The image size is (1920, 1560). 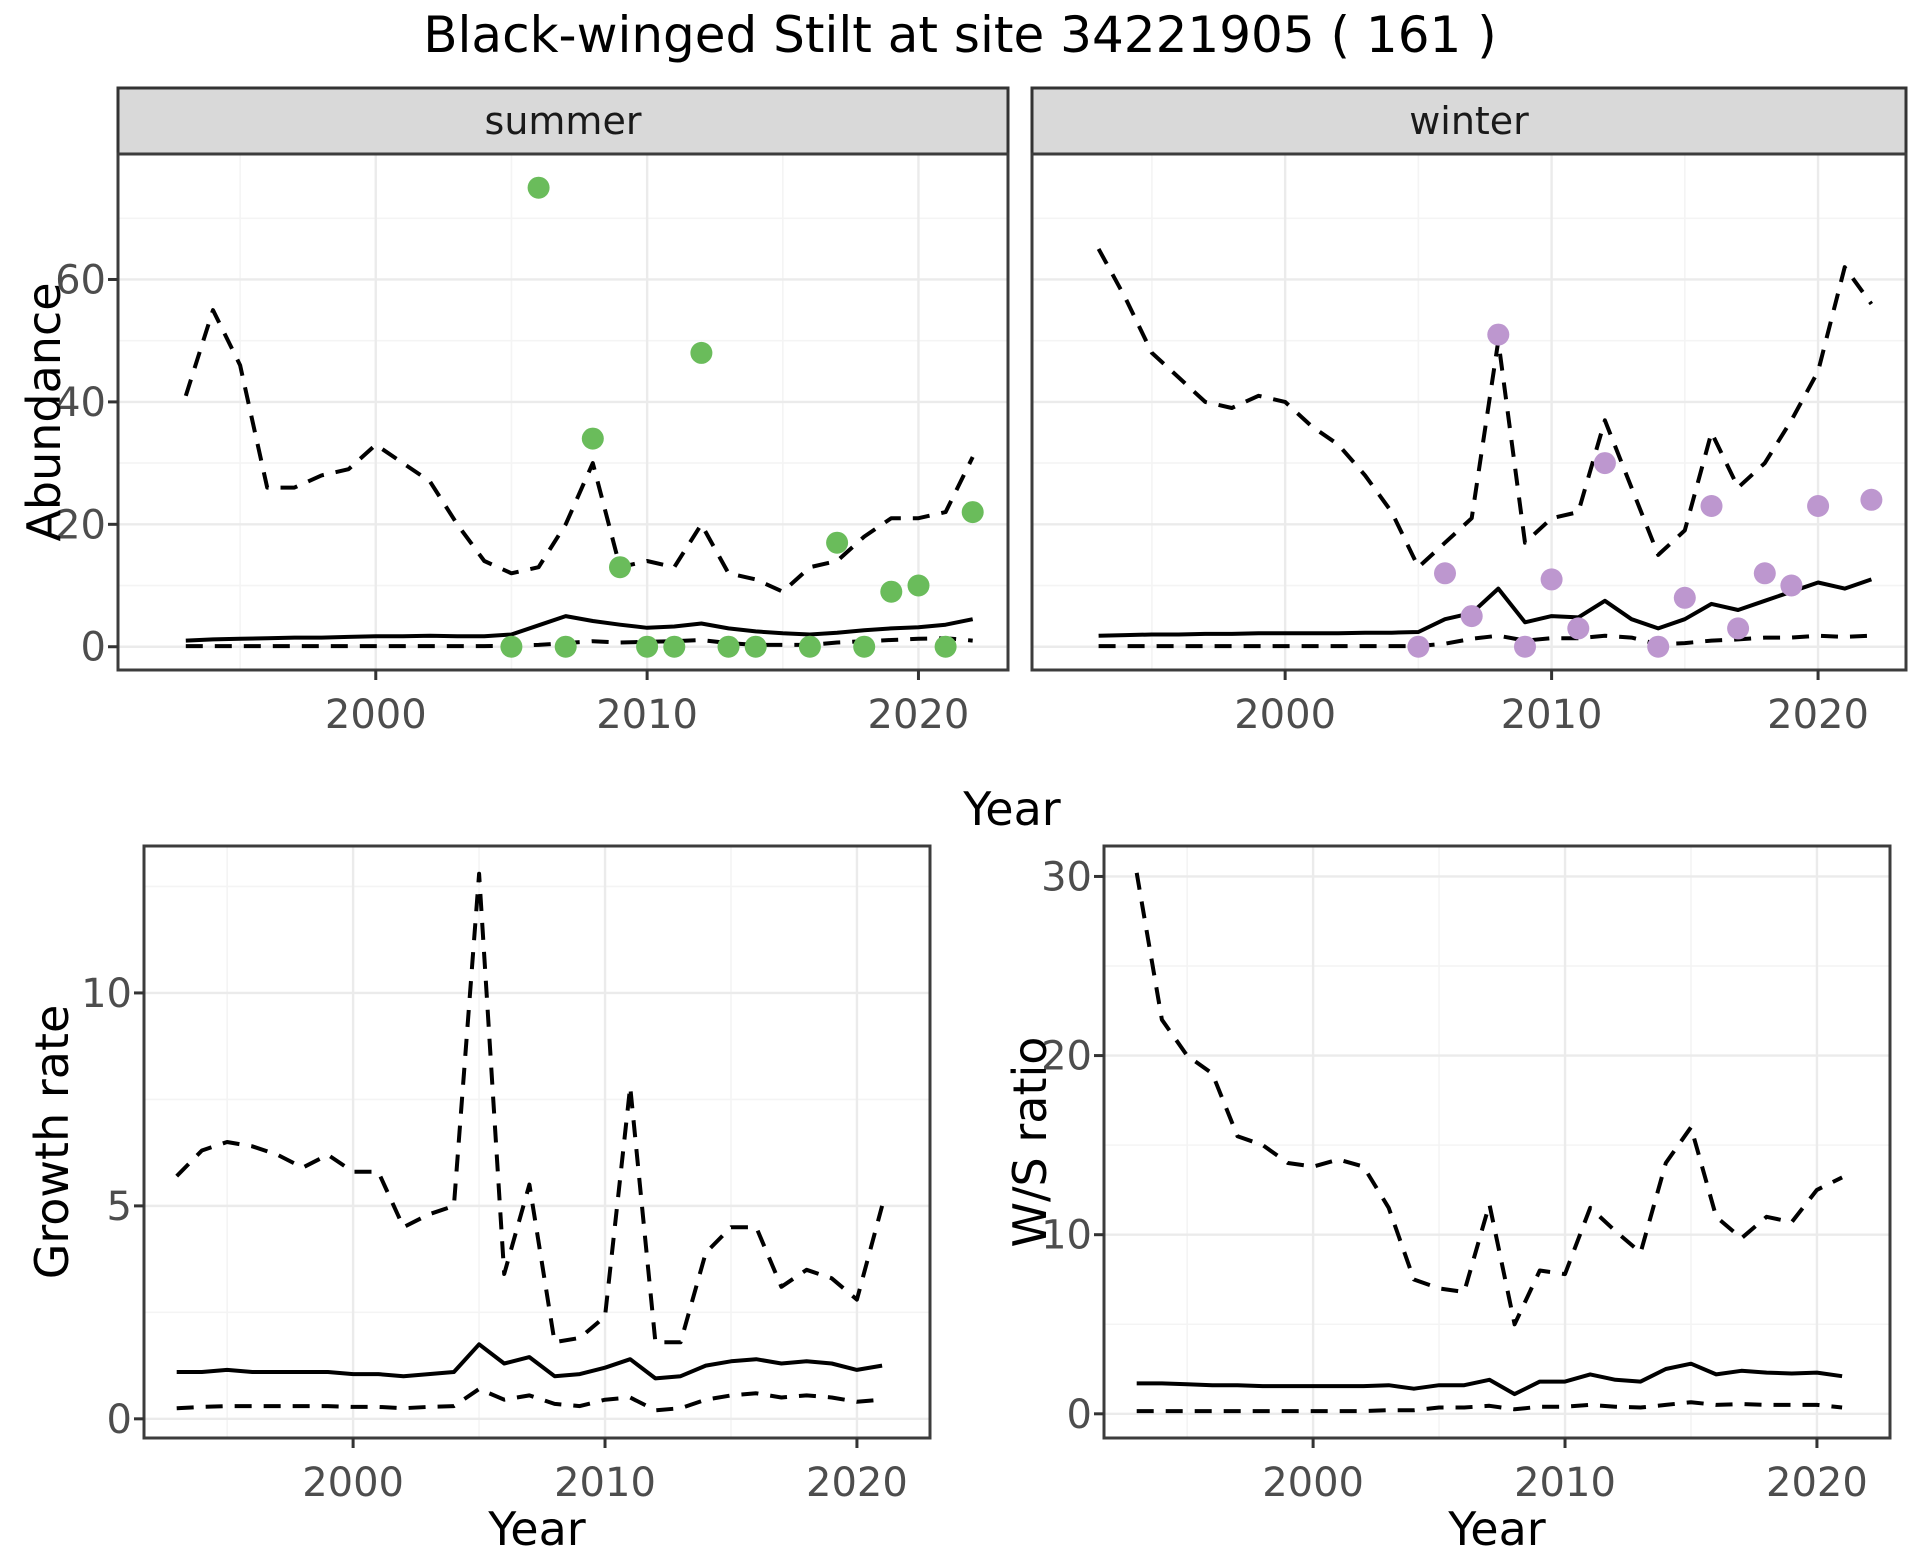 What do you see at coordinates (80, 280) in the screenshot?
I see `y-tick-label: 60` at bounding box center [80, 280].